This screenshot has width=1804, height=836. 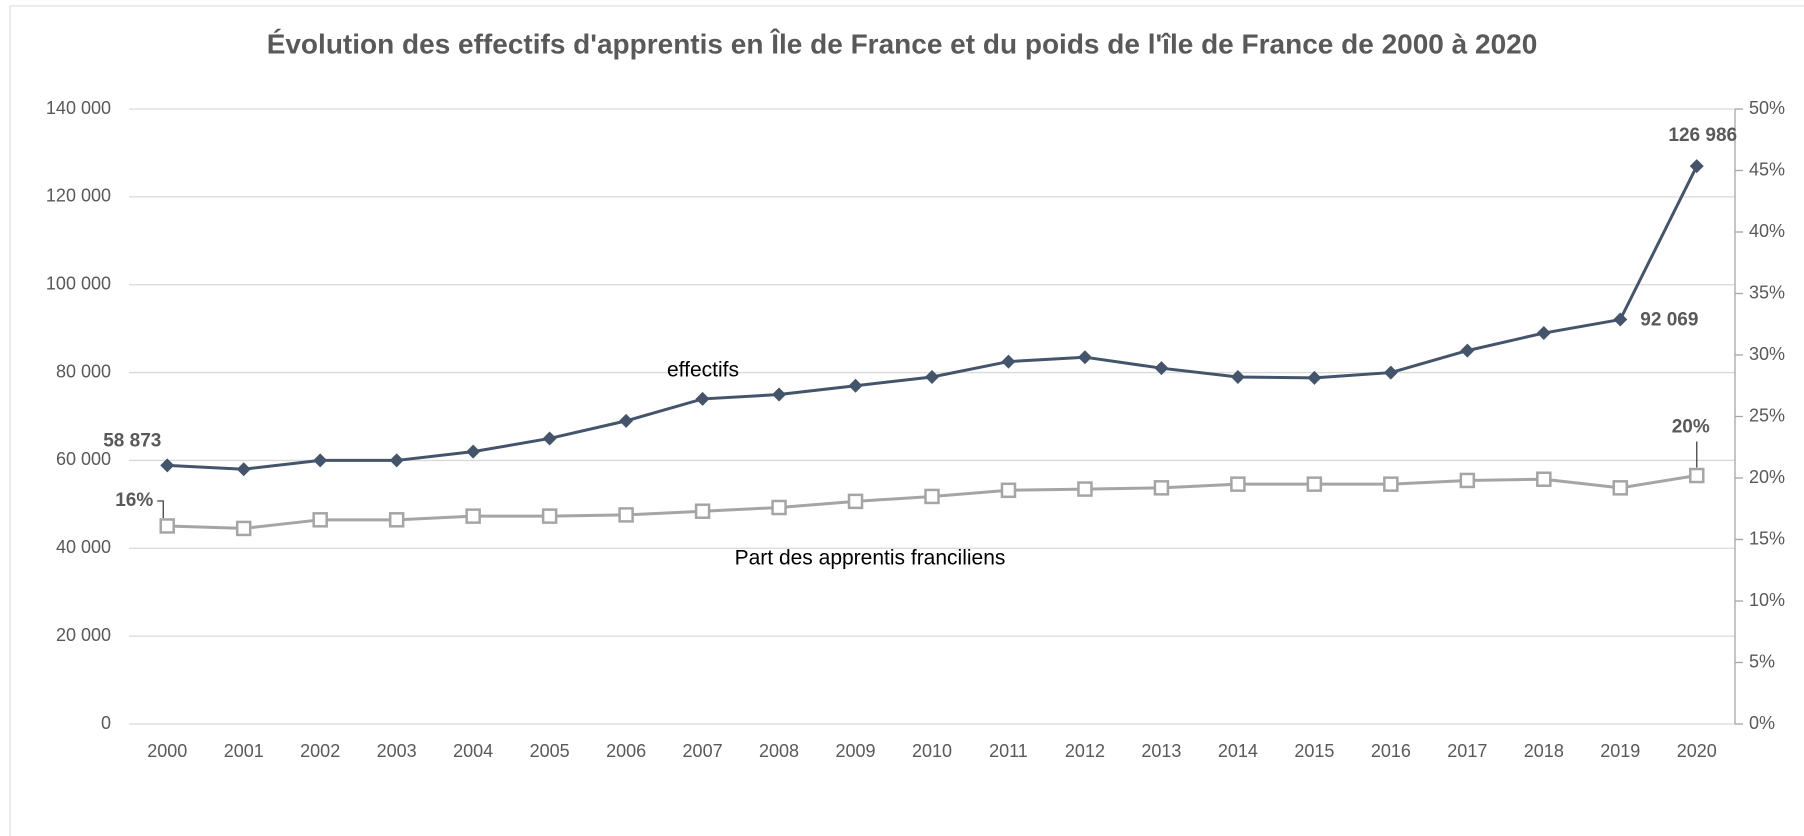 I want to click on y2-tick-label: 5%, so click(x=1762, y=661).